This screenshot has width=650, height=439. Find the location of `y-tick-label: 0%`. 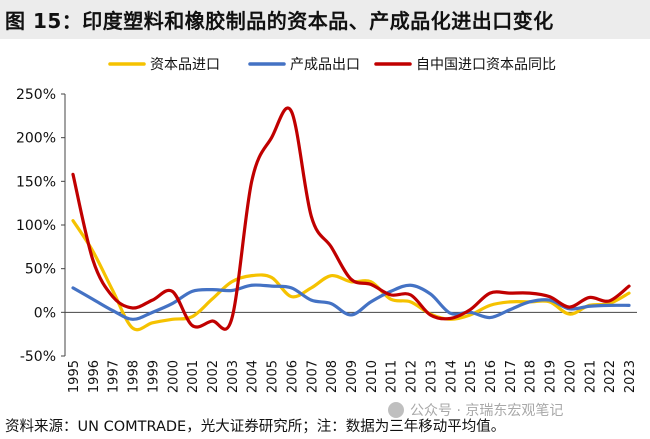

y-tick-label: 0% is located at coordinates (45, 313).